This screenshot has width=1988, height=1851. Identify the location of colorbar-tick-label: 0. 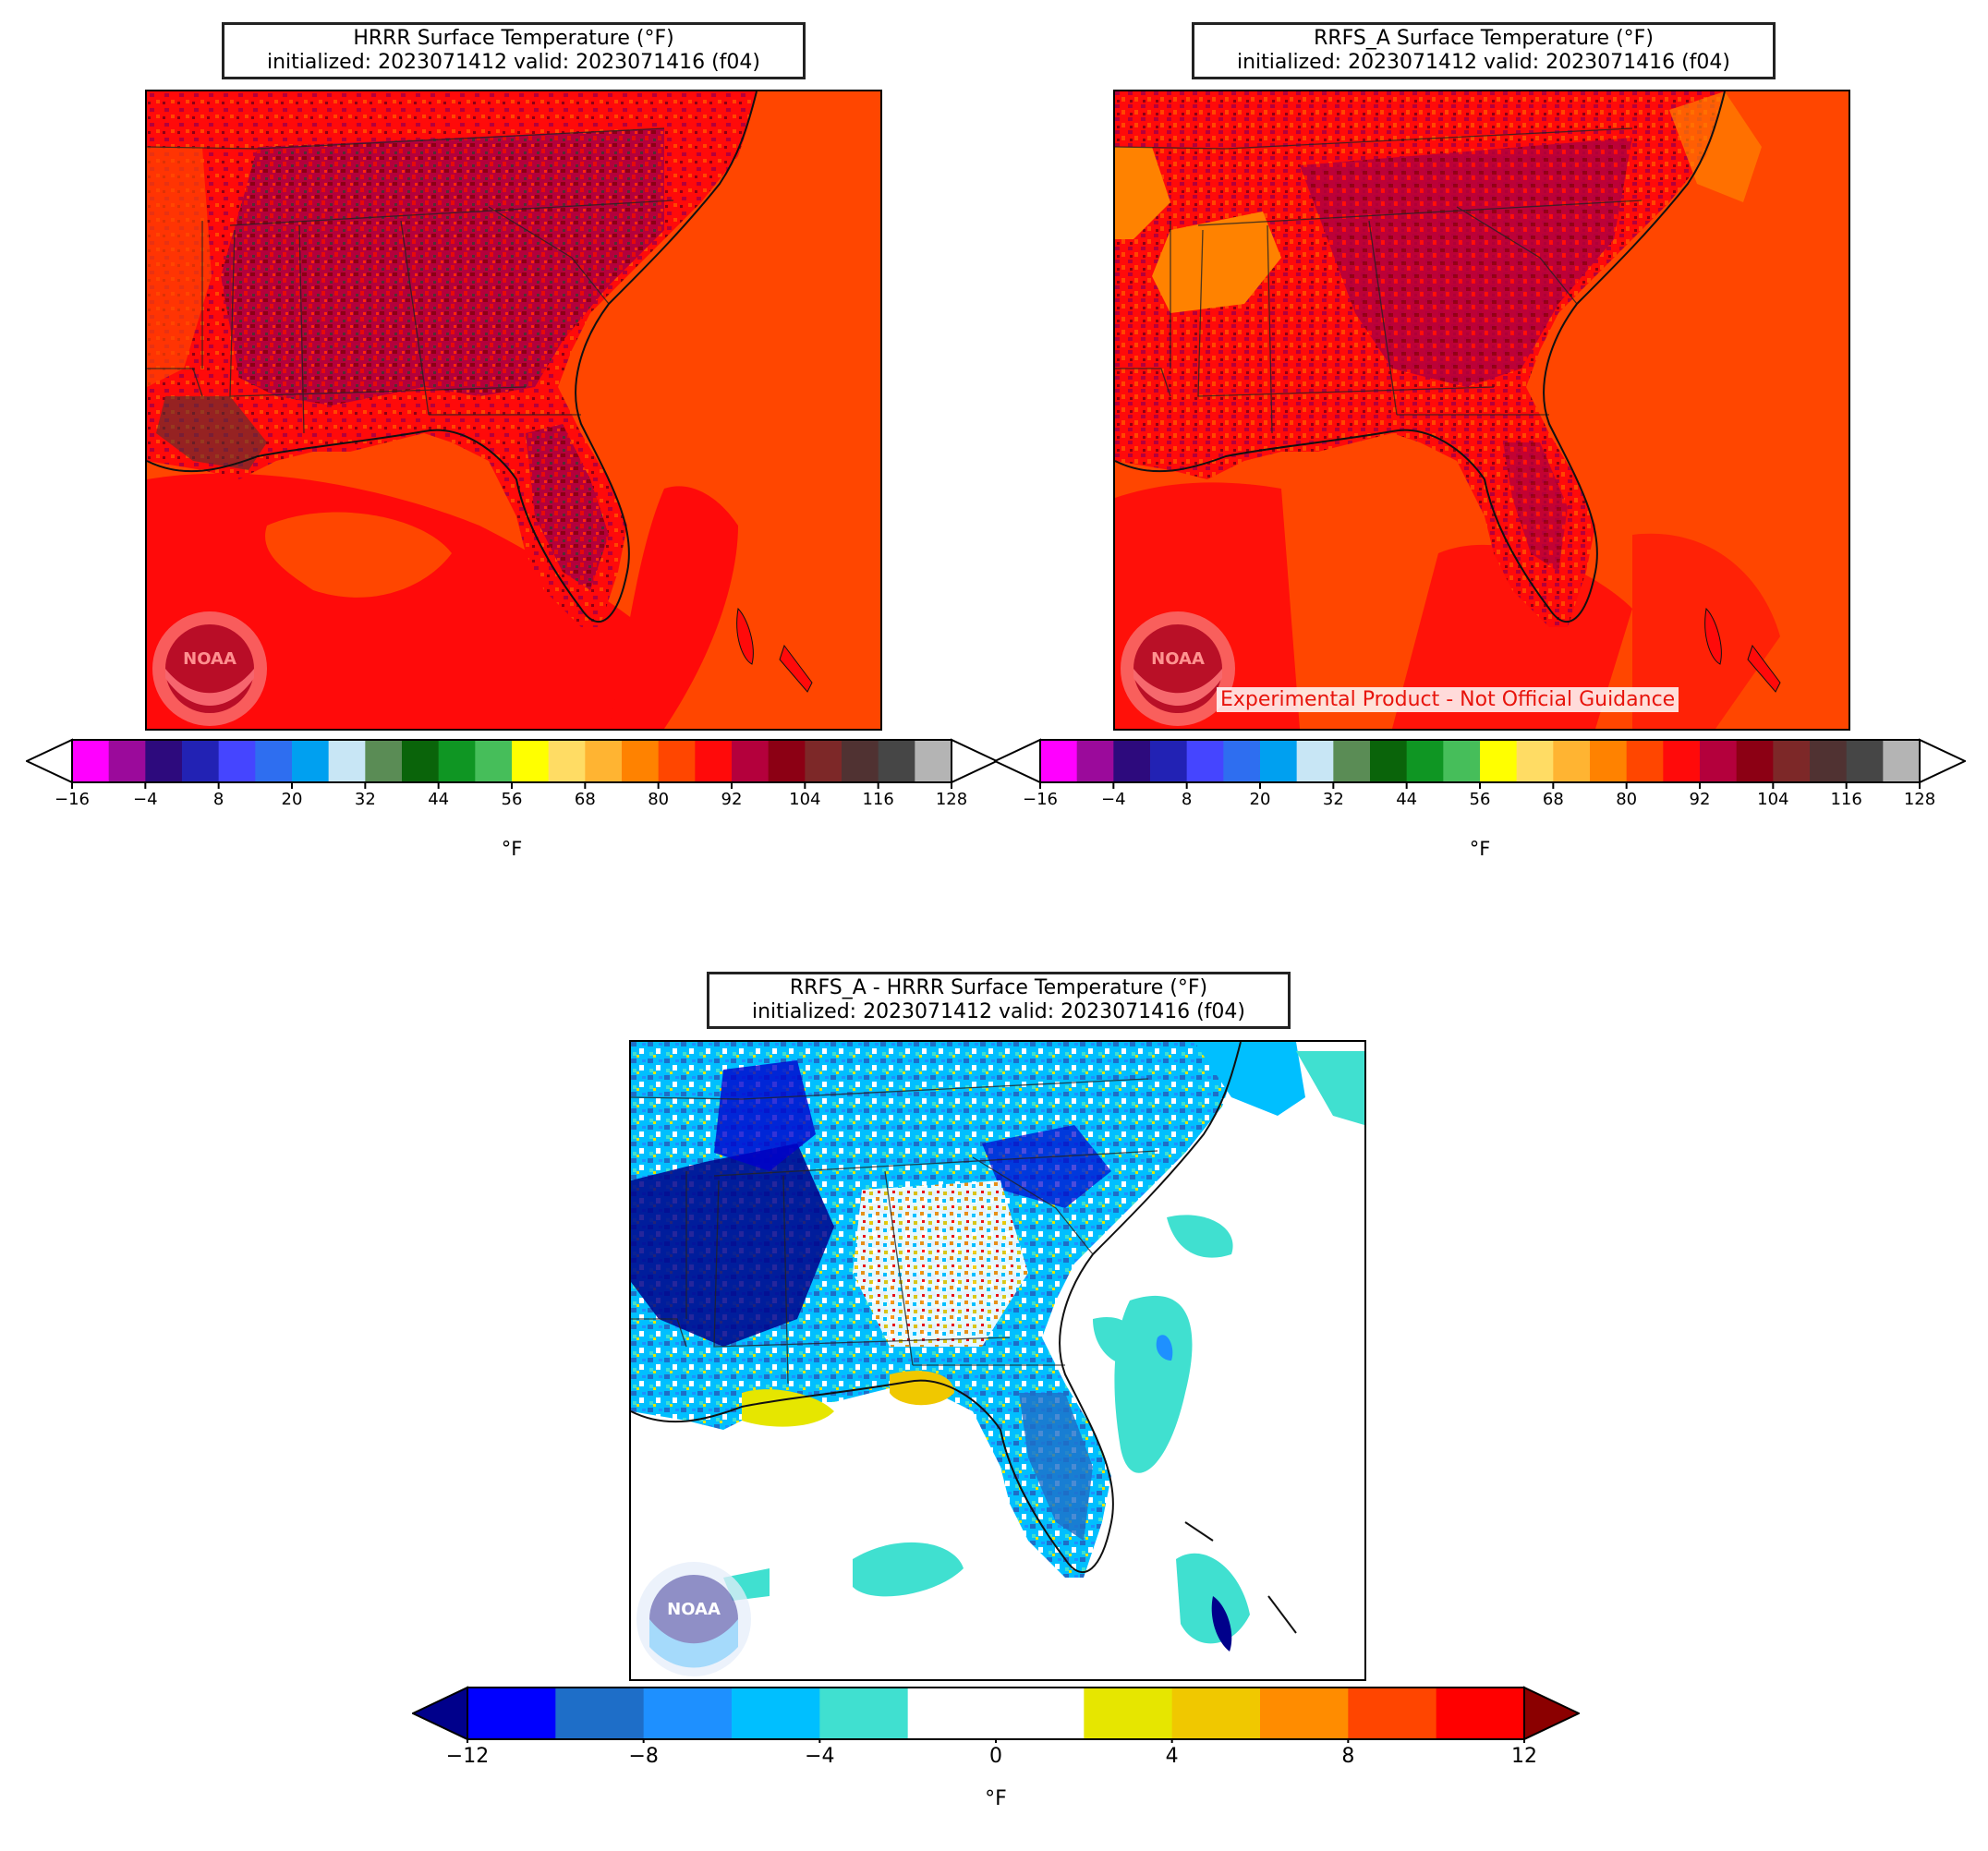
(995, 1756).